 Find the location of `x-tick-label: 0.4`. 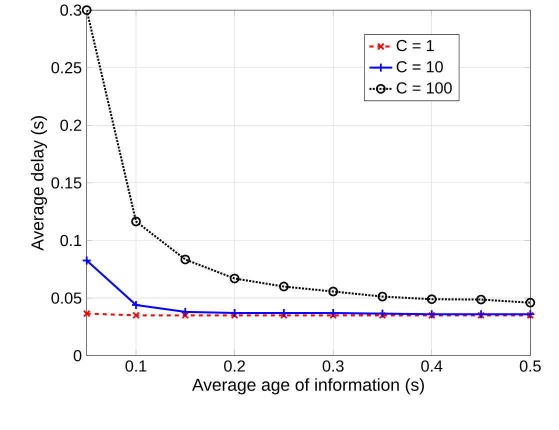

x-tick-label: 0.4 is located at coordinates (431, 366).